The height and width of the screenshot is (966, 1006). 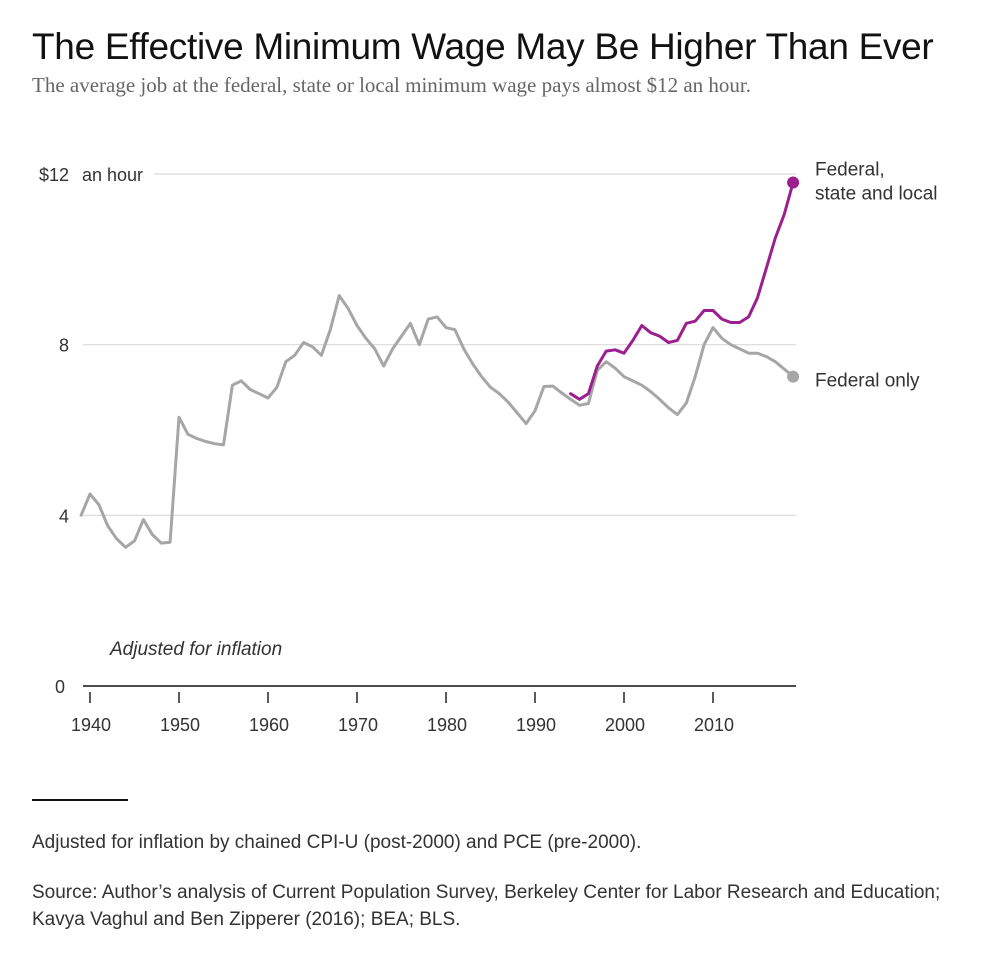 What do you see at coordinates (358, 725) in the screenshot?
I see `x-tick-label: 1970` at bounding box center [358, 725].